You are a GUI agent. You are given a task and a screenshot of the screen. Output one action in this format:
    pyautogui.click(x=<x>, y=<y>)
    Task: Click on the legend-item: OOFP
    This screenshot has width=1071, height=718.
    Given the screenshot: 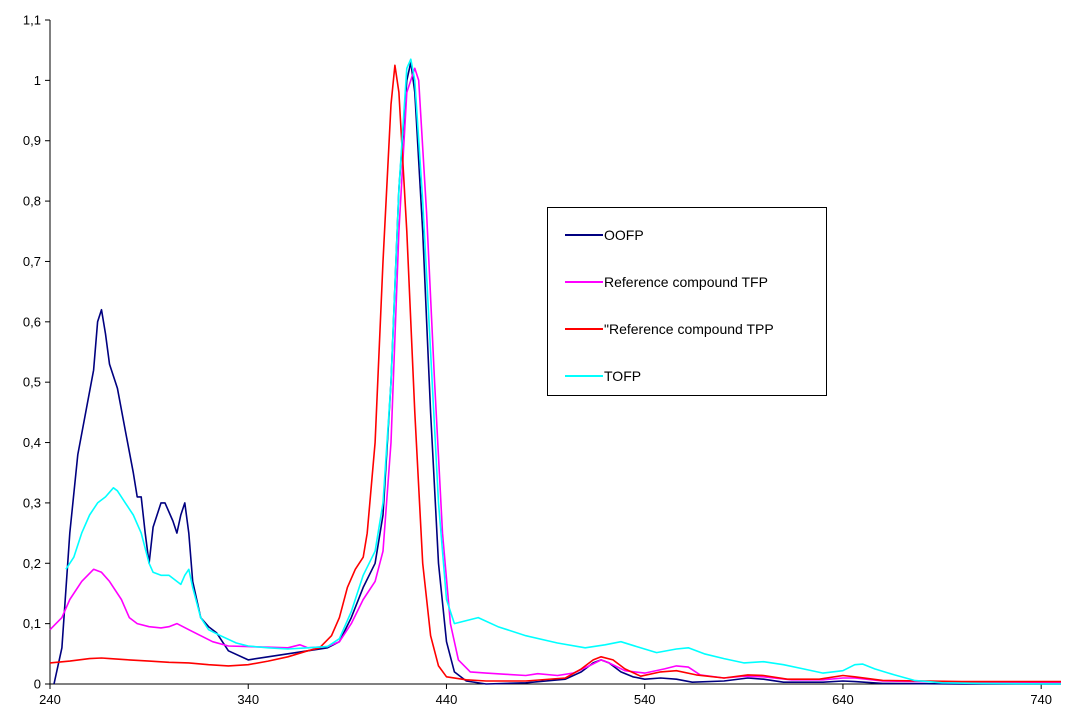 What is the action you would take?
    pyautogui.click(x=596, y=235)
    